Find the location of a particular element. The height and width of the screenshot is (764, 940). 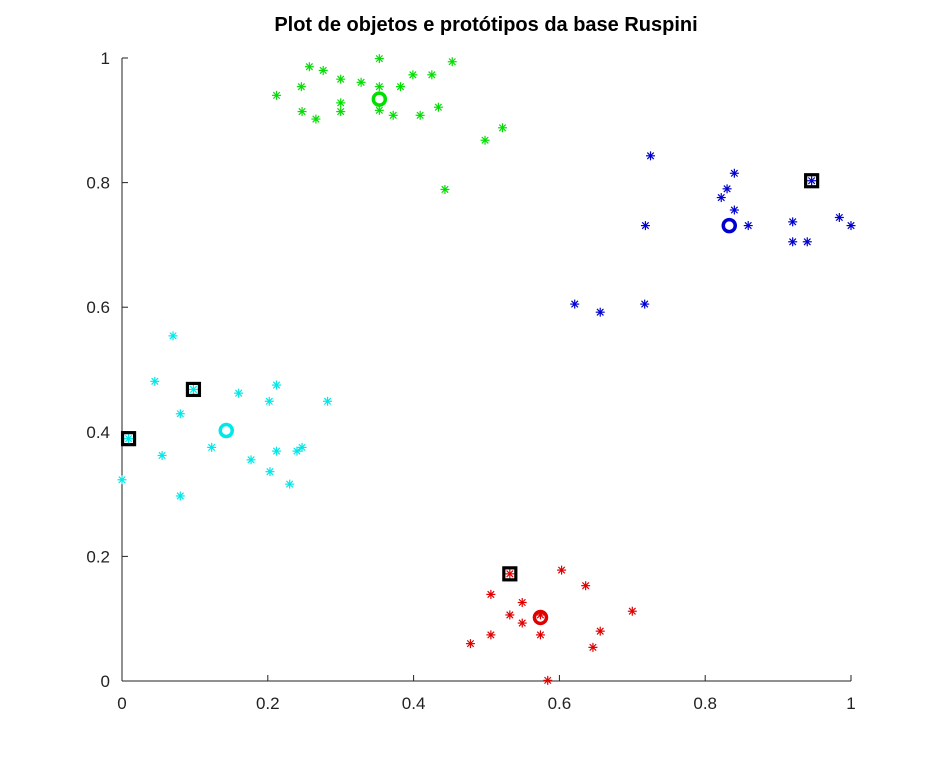

x-tick-label: 0.8 is located at coordinates (705, 703).